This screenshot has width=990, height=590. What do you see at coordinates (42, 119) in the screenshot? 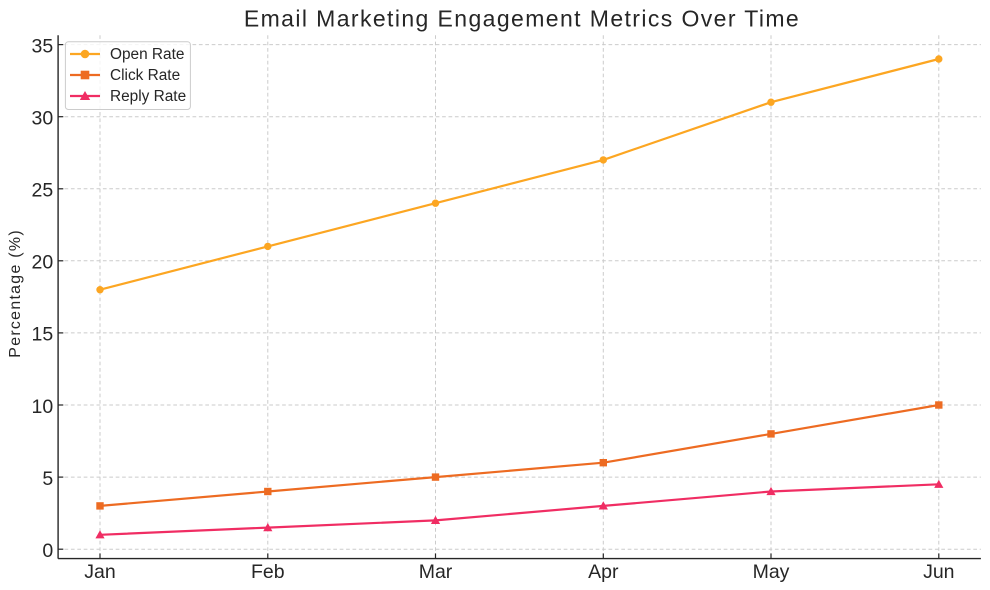
I see `svg-text: 30` at bounding box center [42, 119].